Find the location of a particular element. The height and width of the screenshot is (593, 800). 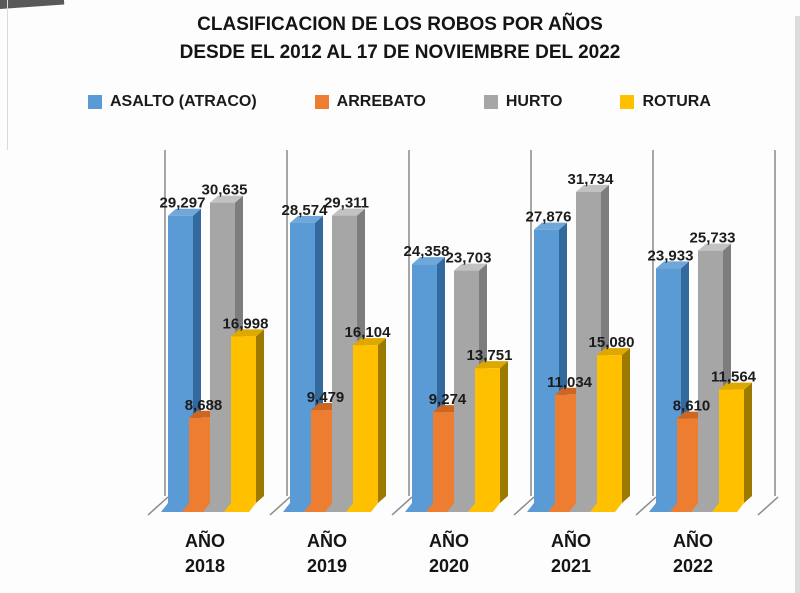

bar-2-año-2020 is located at coordinates (445, 457).